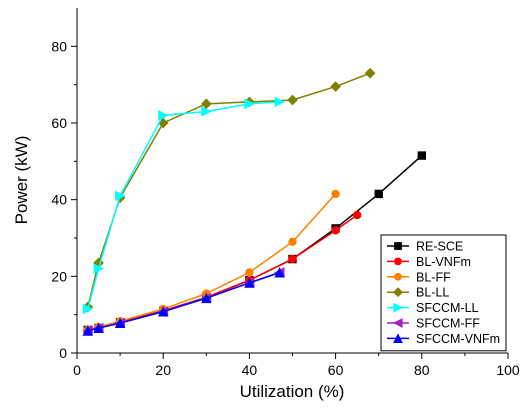  I want to click on series-sfccm-vnfm, so click(183, 301).